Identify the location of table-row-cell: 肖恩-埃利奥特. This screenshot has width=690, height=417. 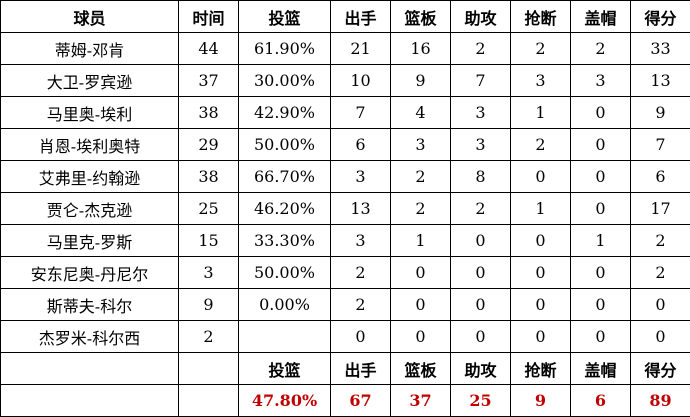
(89, 144).